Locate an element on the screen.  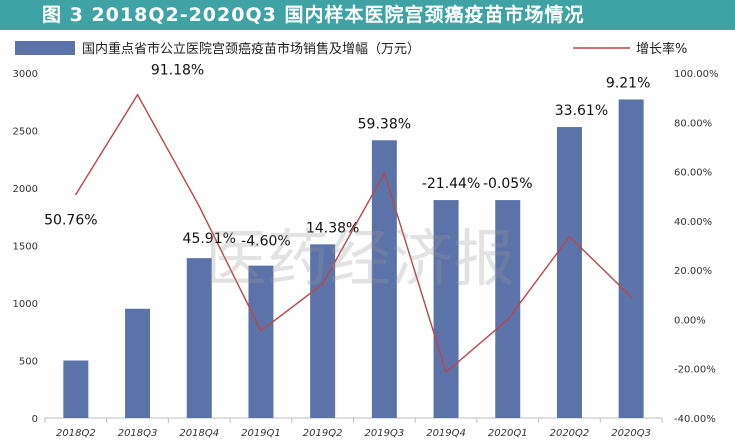
x-tick-label: 2019Q1 is located at coordinates (261, 433).